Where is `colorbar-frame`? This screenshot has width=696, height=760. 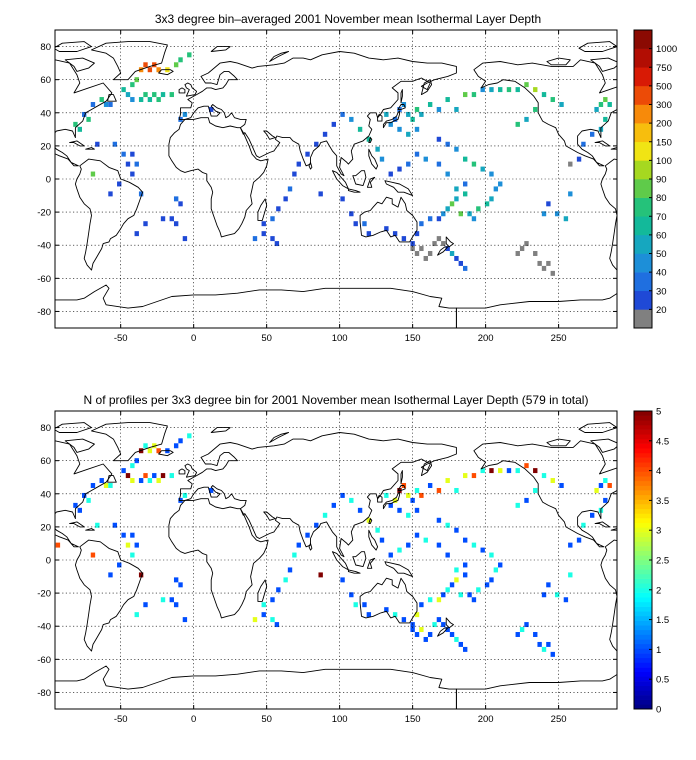 colorbar-frame is located at coordinates (643, 179).